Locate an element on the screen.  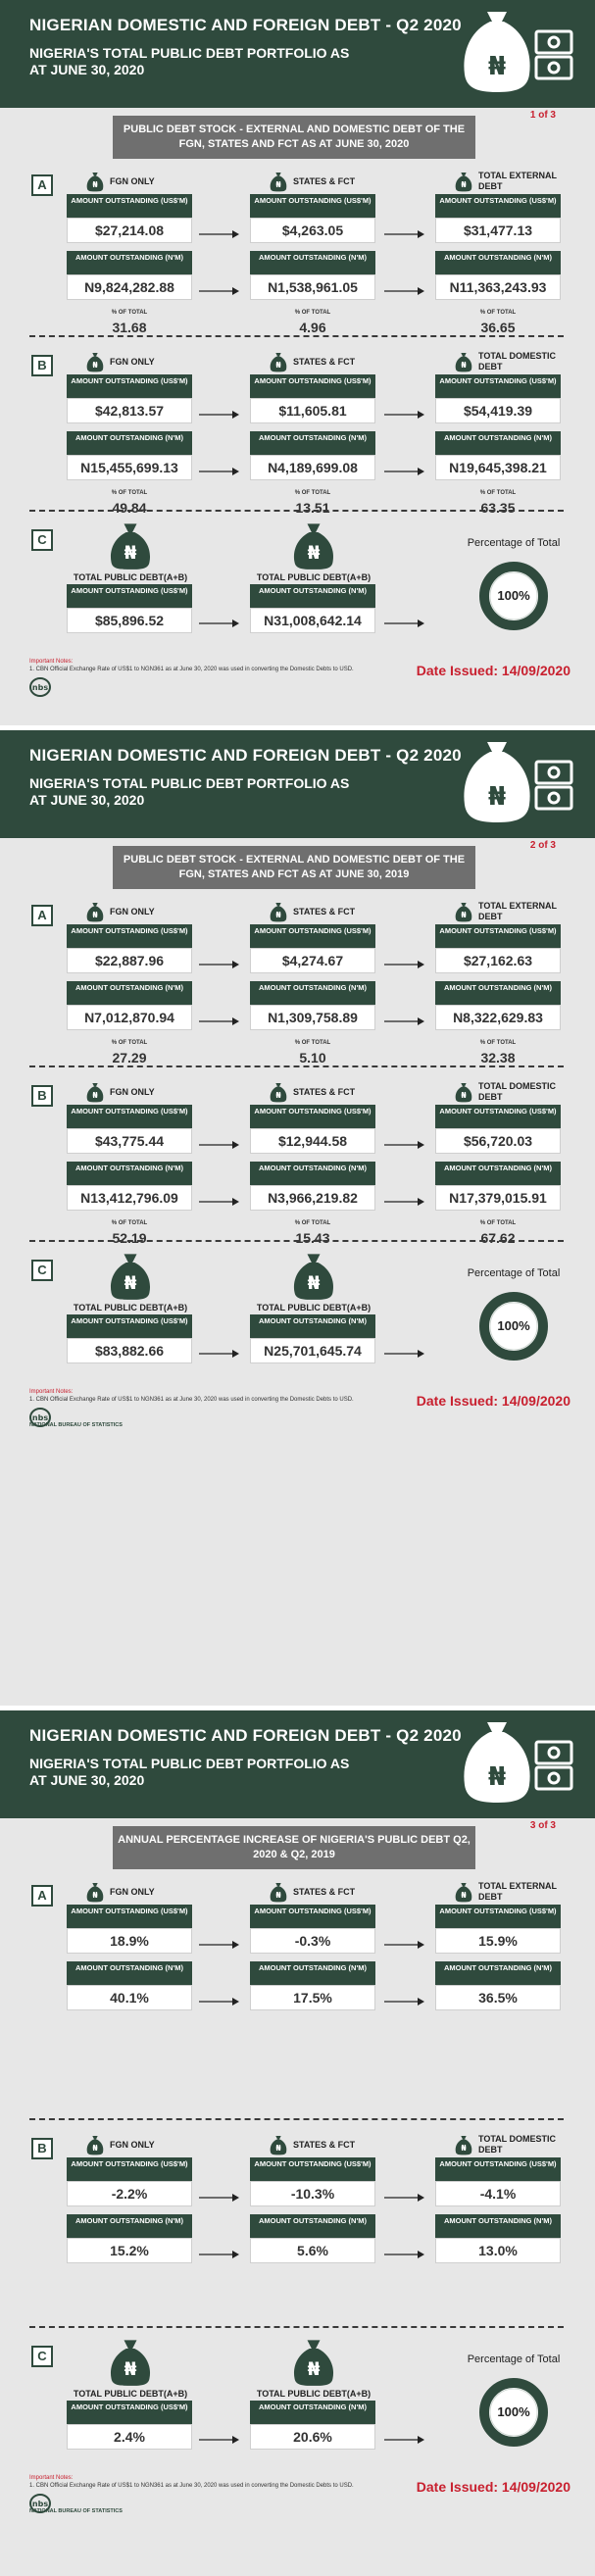
ngn-value: 5.6% is located at coordinates (312, 2250).